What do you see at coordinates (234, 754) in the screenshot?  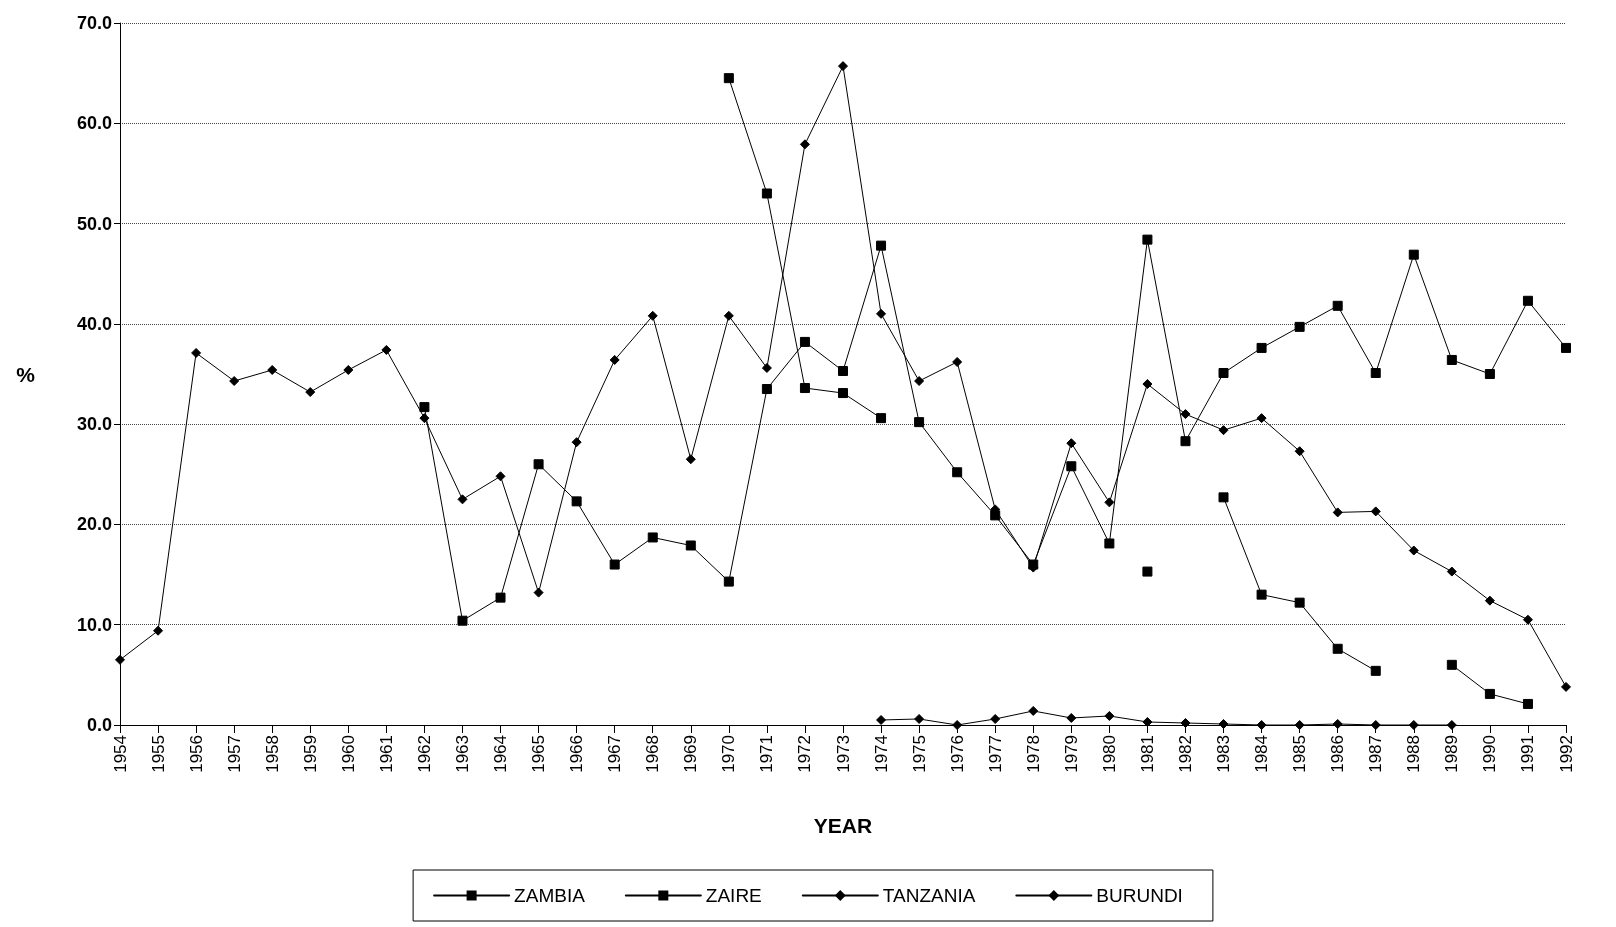 I see `x-tick-label: 1957` at bounding box center [234, 754].